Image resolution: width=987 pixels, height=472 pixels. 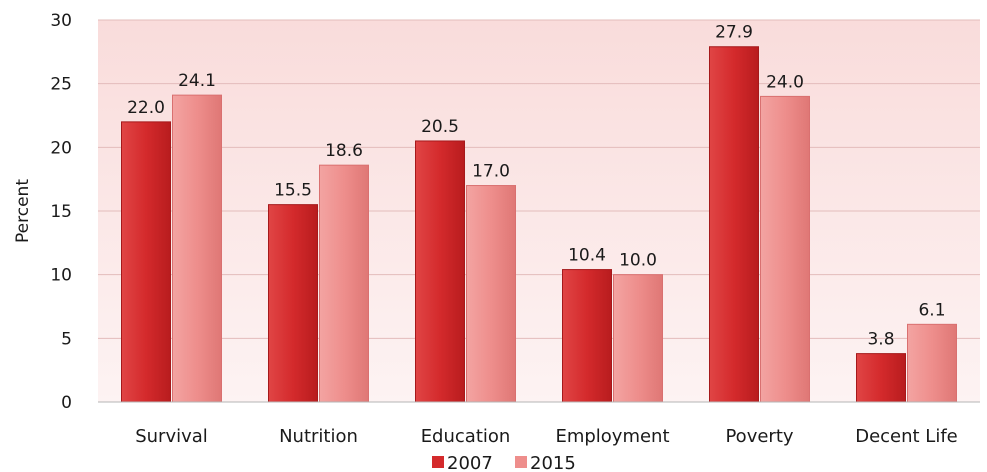 I want to click on x-tick-label: Decent Life, so click(x=906, y=436).